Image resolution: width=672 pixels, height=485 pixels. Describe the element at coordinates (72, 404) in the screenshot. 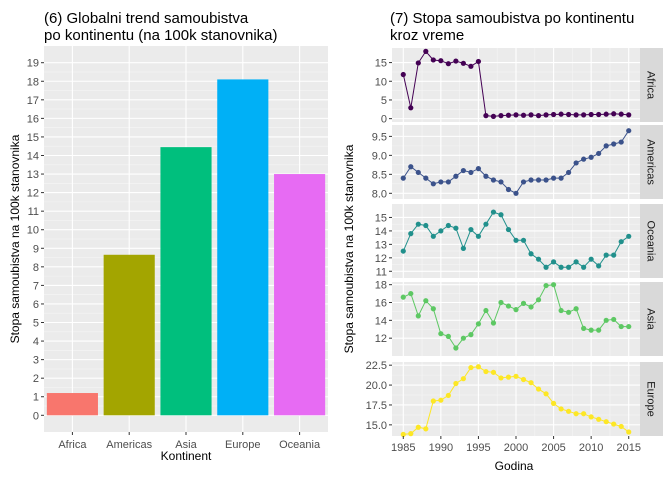

I see `chart6-bar-africa` at that location.